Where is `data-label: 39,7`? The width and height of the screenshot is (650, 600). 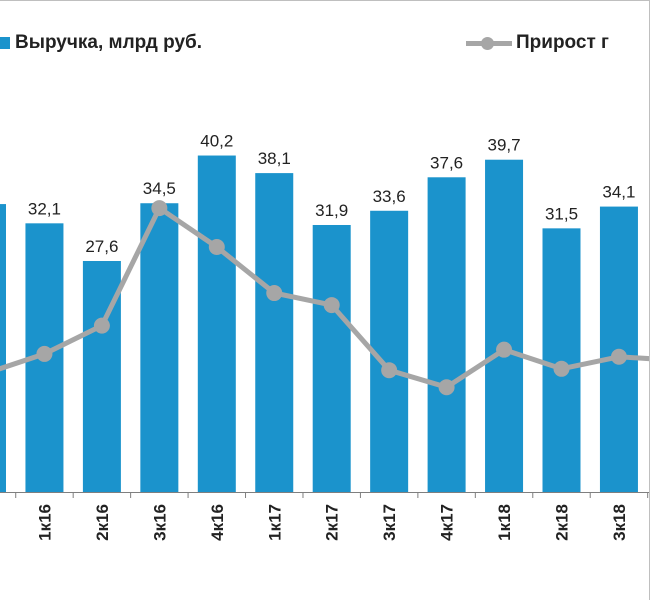 data-label: 39,7 is located at coordinates (504, 145).